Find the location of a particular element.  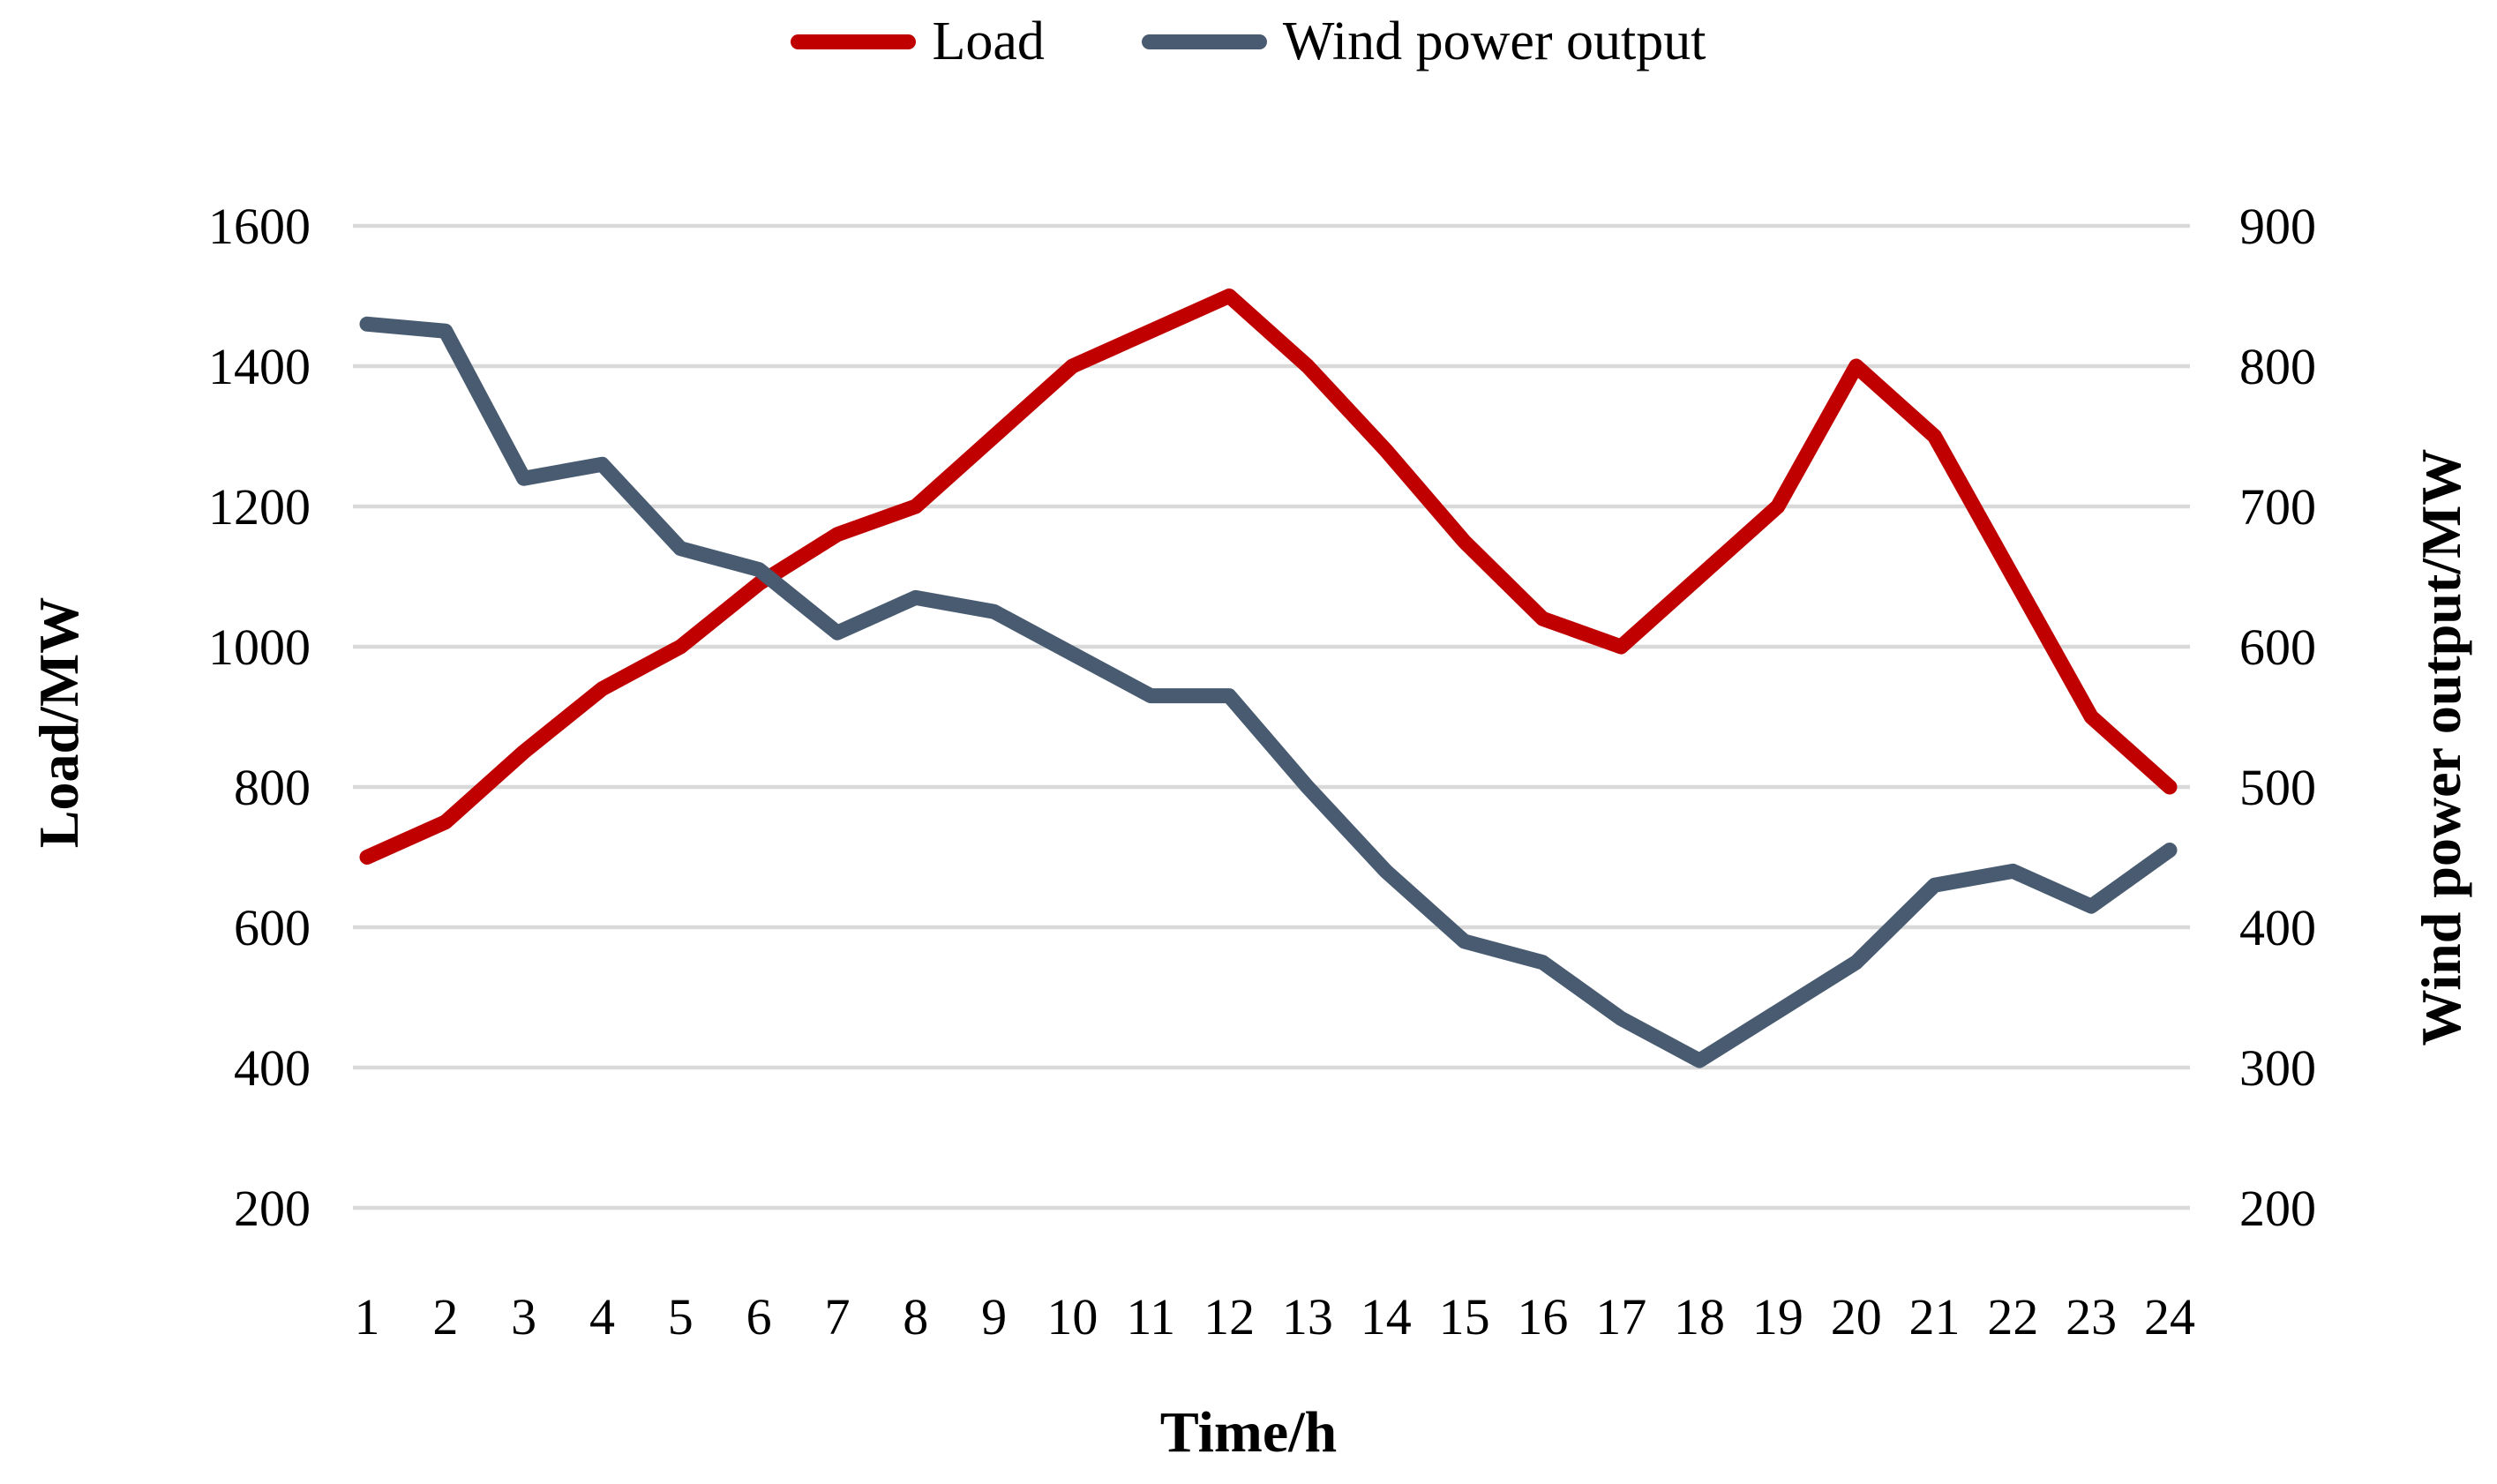

legend: Load Wind power output is located at coordinates (1248, 41).